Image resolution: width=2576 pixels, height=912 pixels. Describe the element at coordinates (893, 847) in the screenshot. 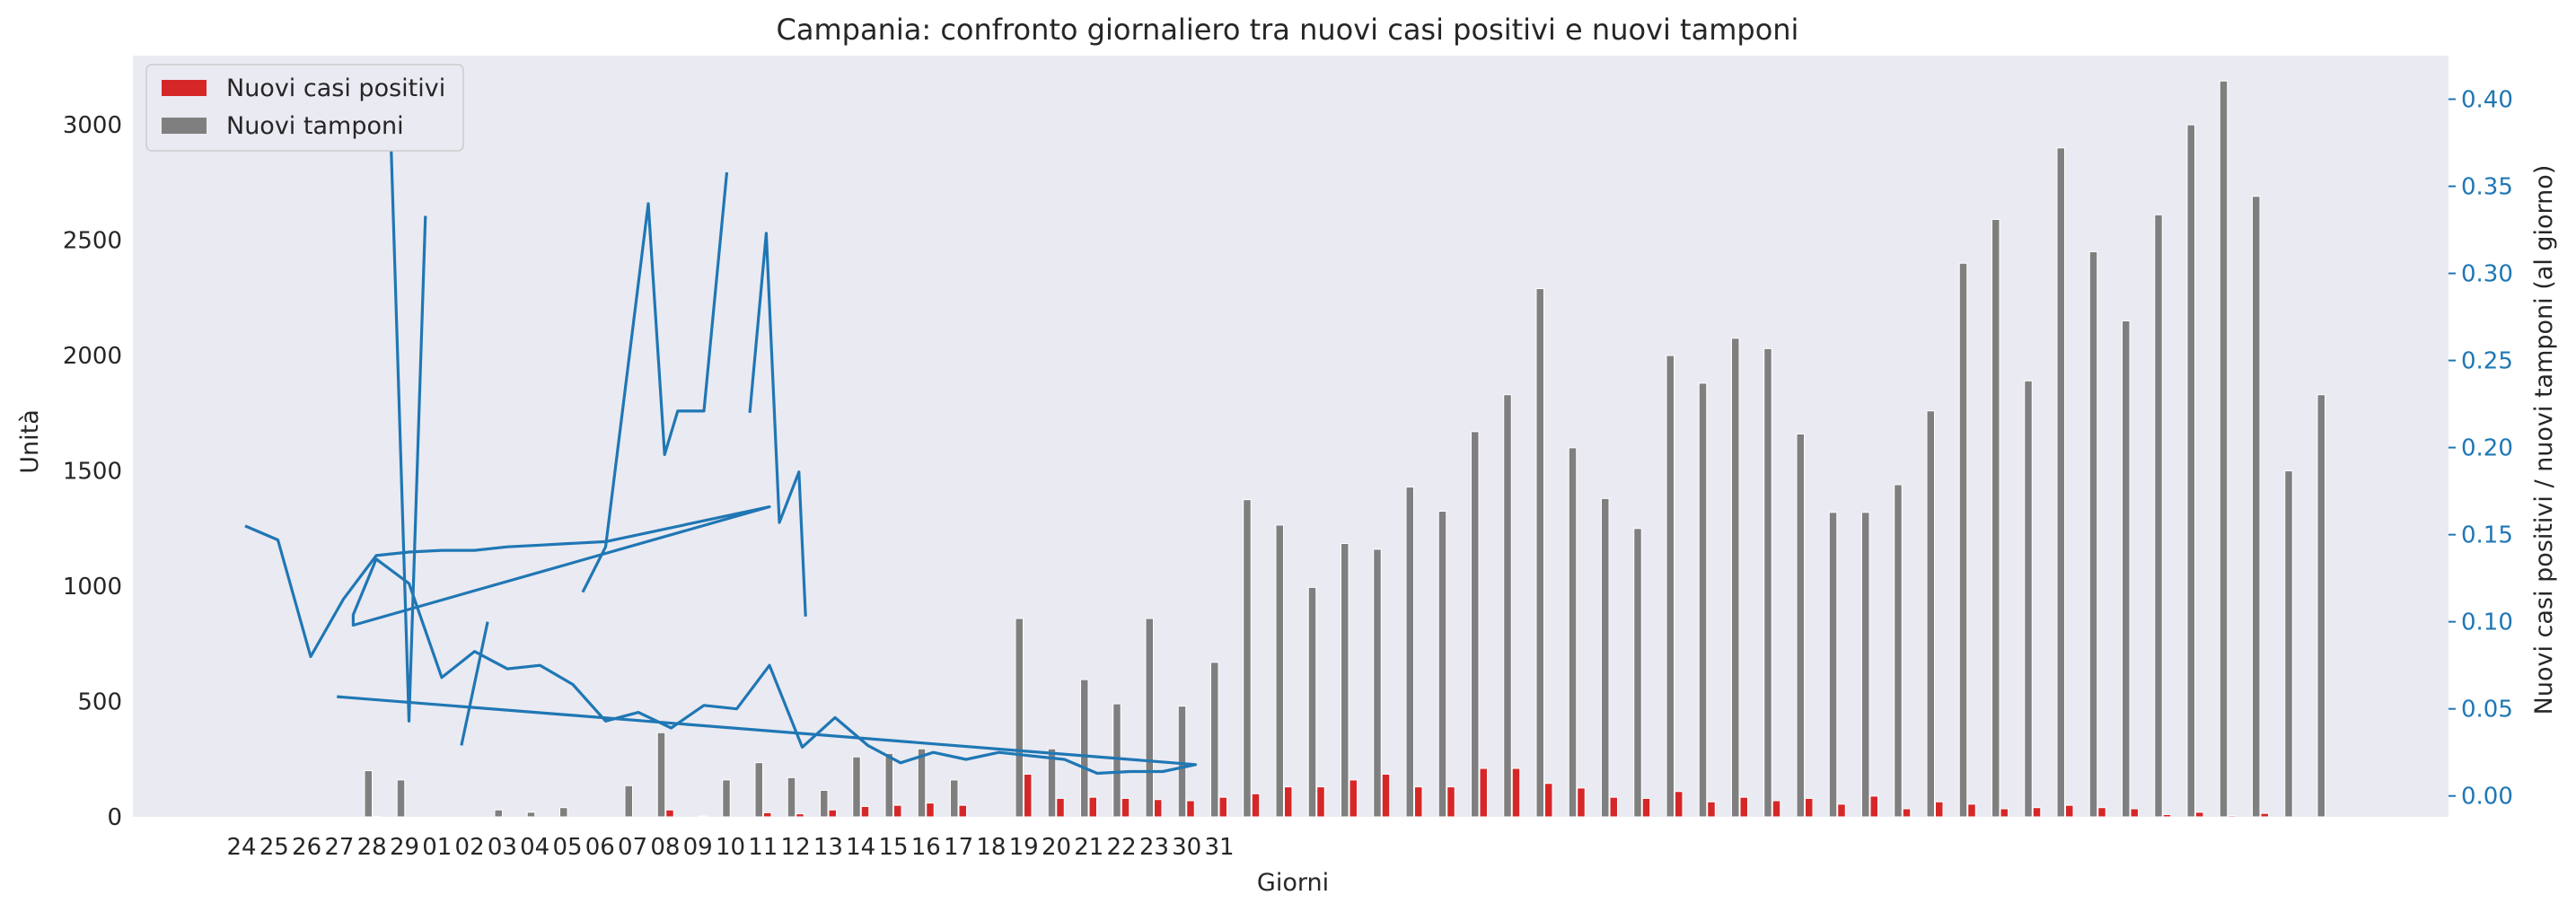

I see `x-tick-label: 15` at that location.